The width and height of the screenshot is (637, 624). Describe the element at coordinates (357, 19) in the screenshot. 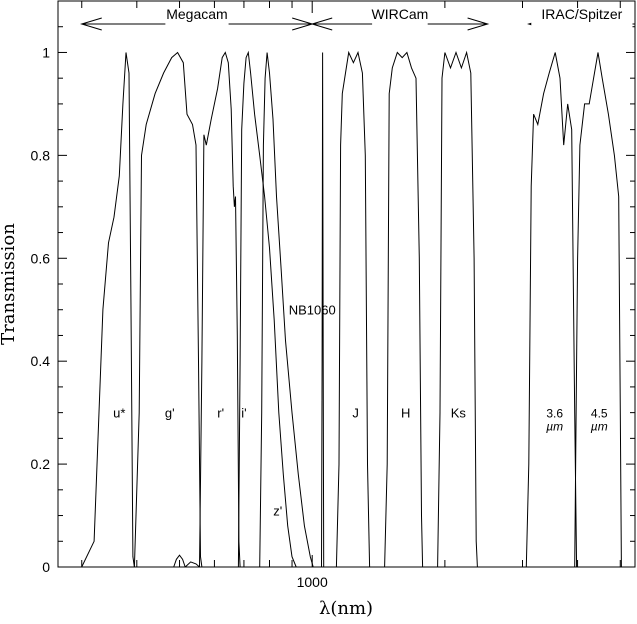

I see `instrument-ranges: Megacam WIRCam IRAC/Spitzer` at that location.